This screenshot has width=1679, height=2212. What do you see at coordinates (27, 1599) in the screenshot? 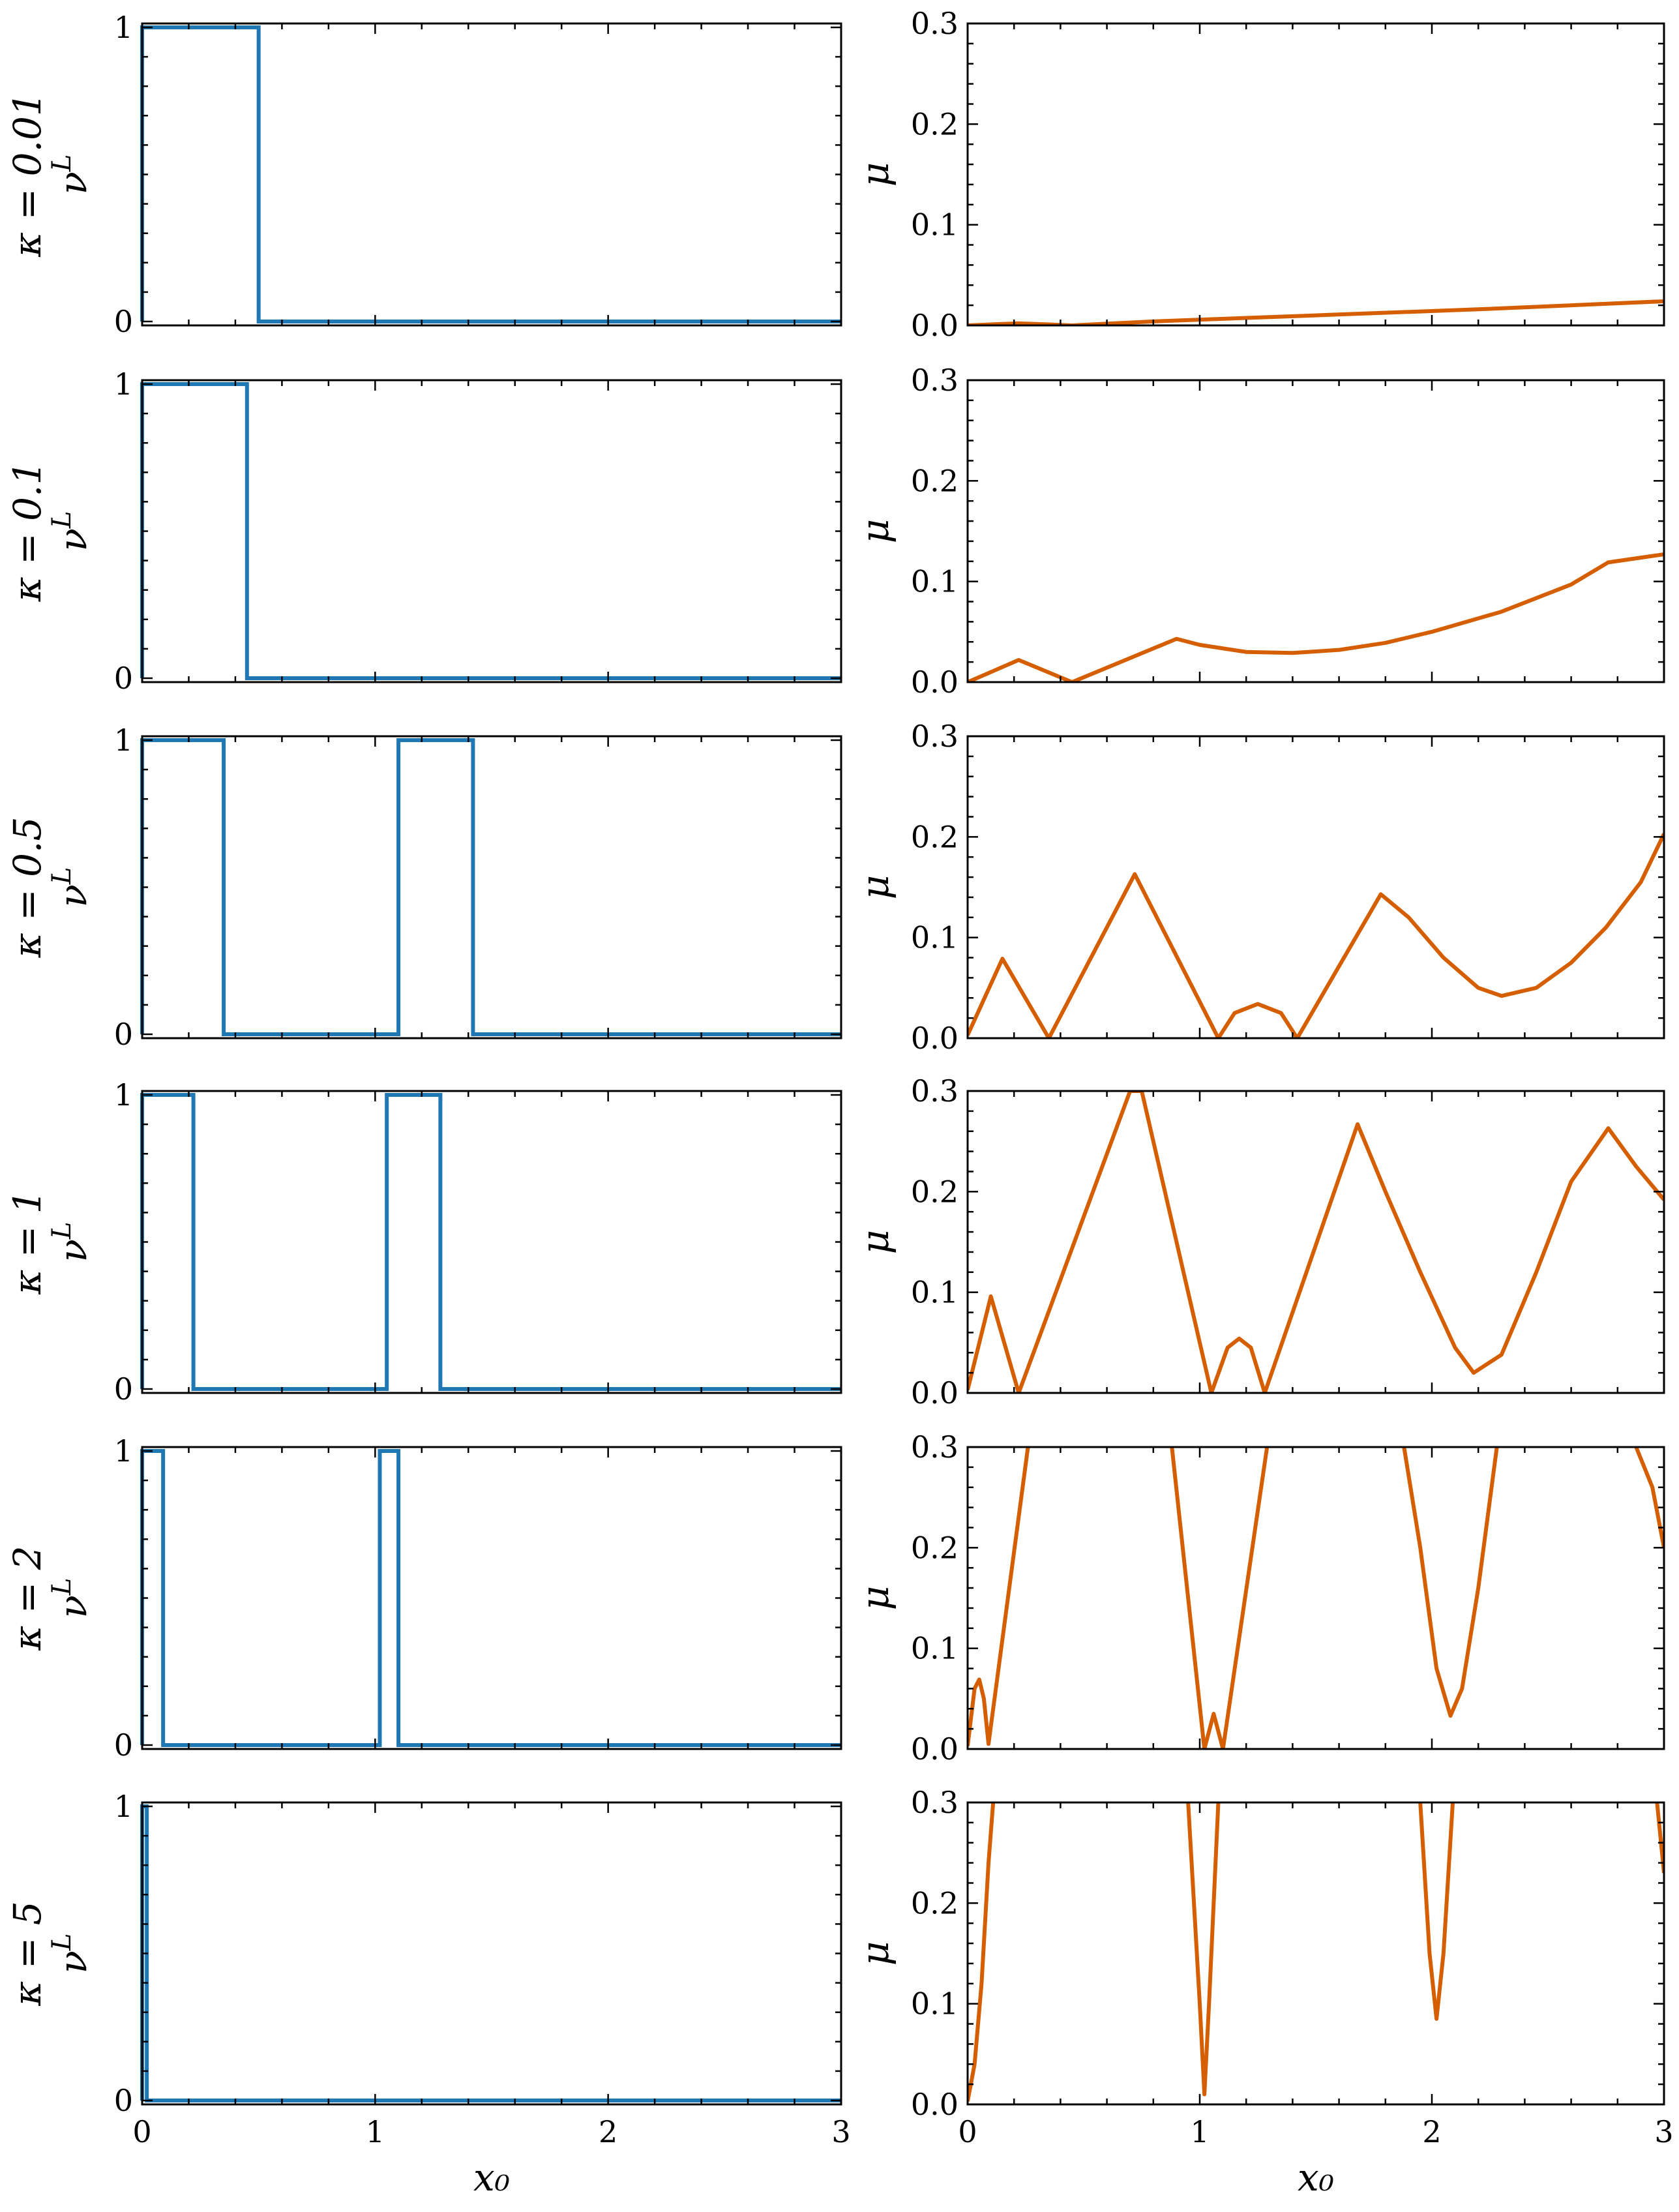
I see `kappa-label: κ = 2` at bounding box center [27, 1599].